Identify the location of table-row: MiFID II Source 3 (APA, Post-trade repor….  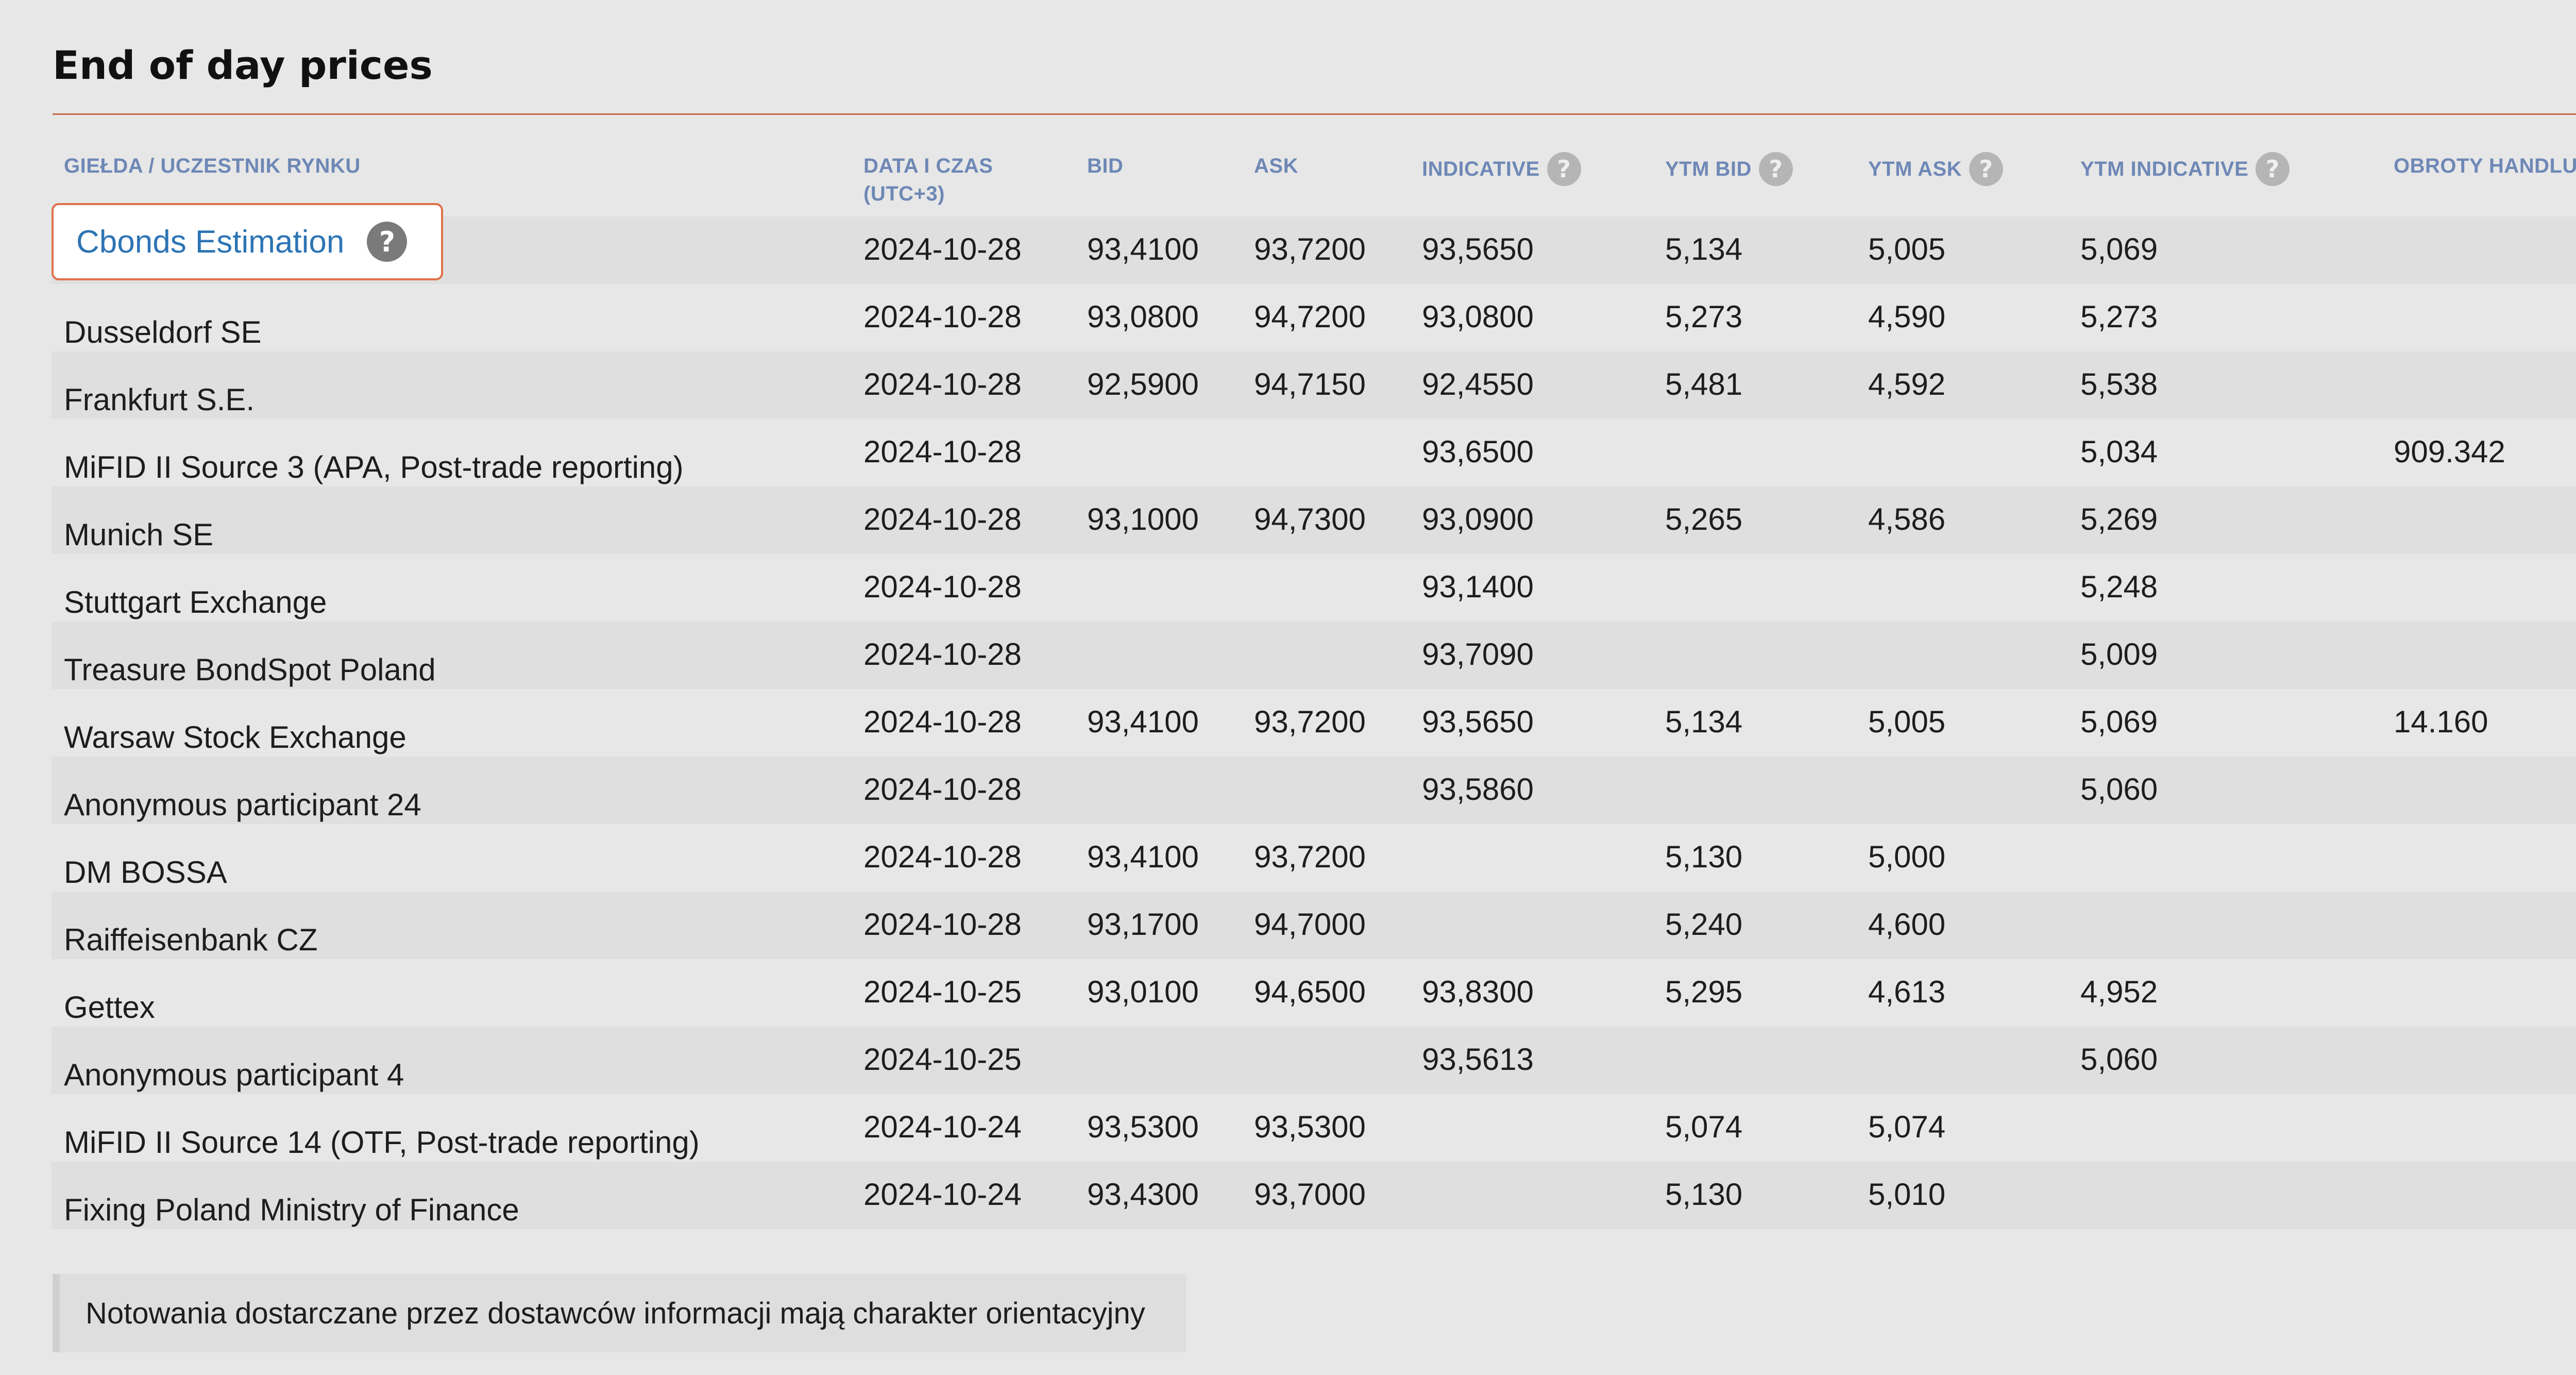
(1314, 453).